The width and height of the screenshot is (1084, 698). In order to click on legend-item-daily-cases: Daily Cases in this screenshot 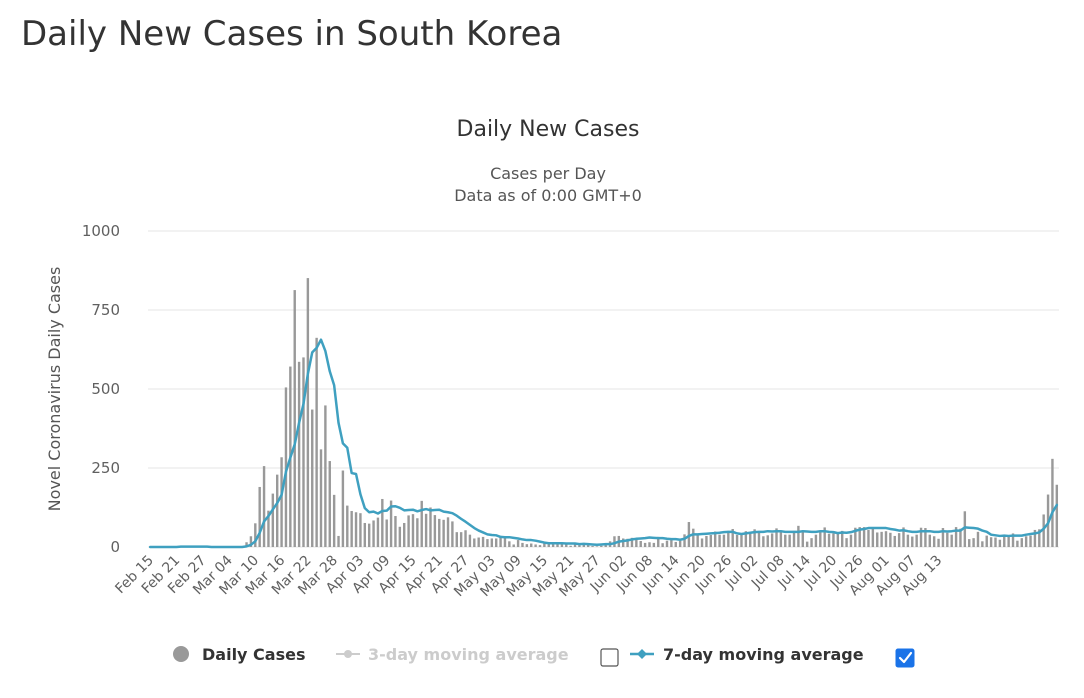, I will do `click(239, 654)`.